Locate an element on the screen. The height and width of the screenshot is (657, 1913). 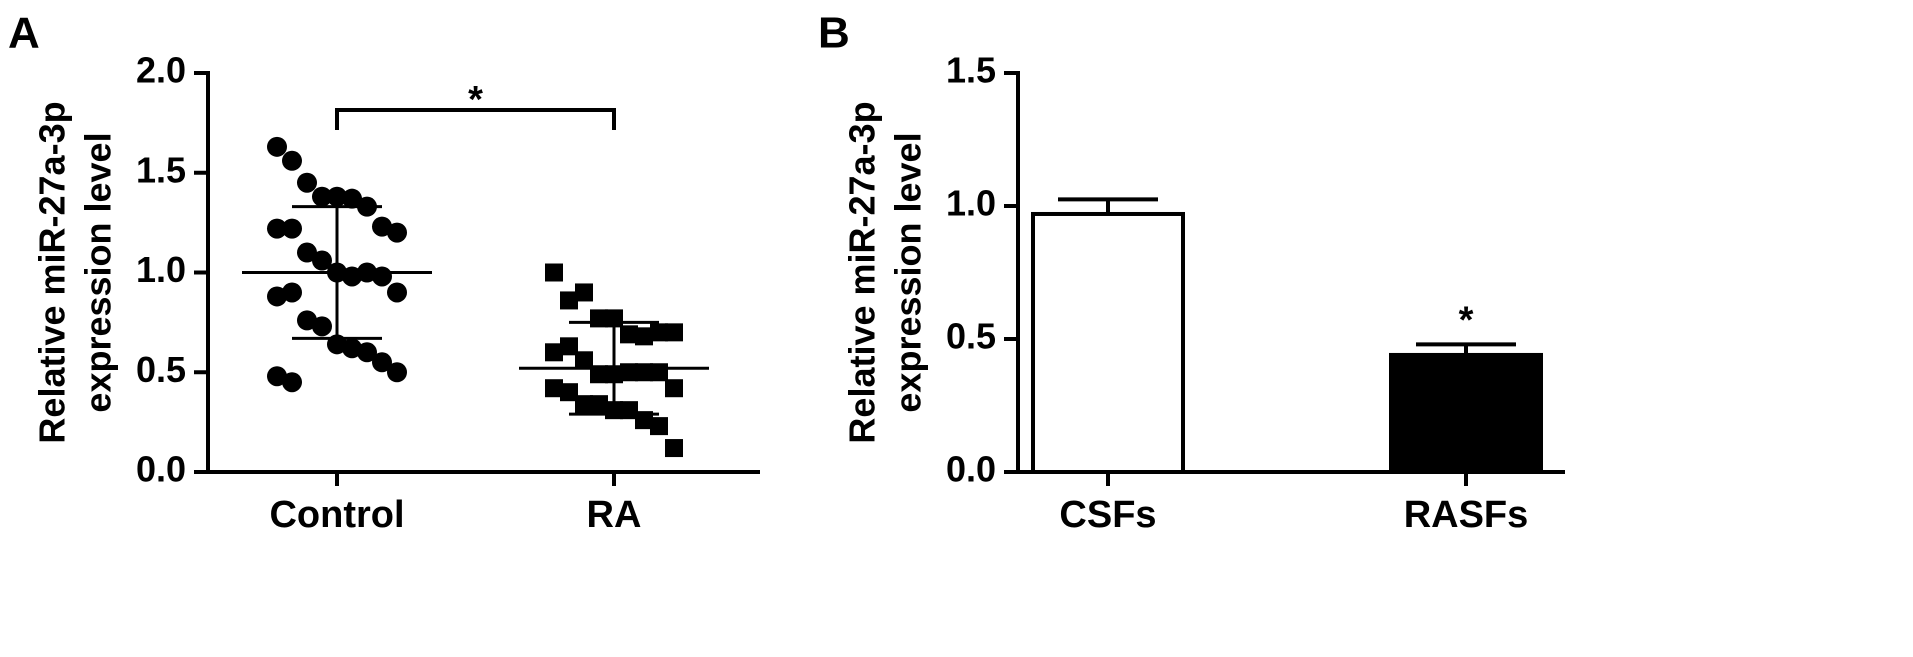
x-tick-label: RA is located at coordinates (614, 515).